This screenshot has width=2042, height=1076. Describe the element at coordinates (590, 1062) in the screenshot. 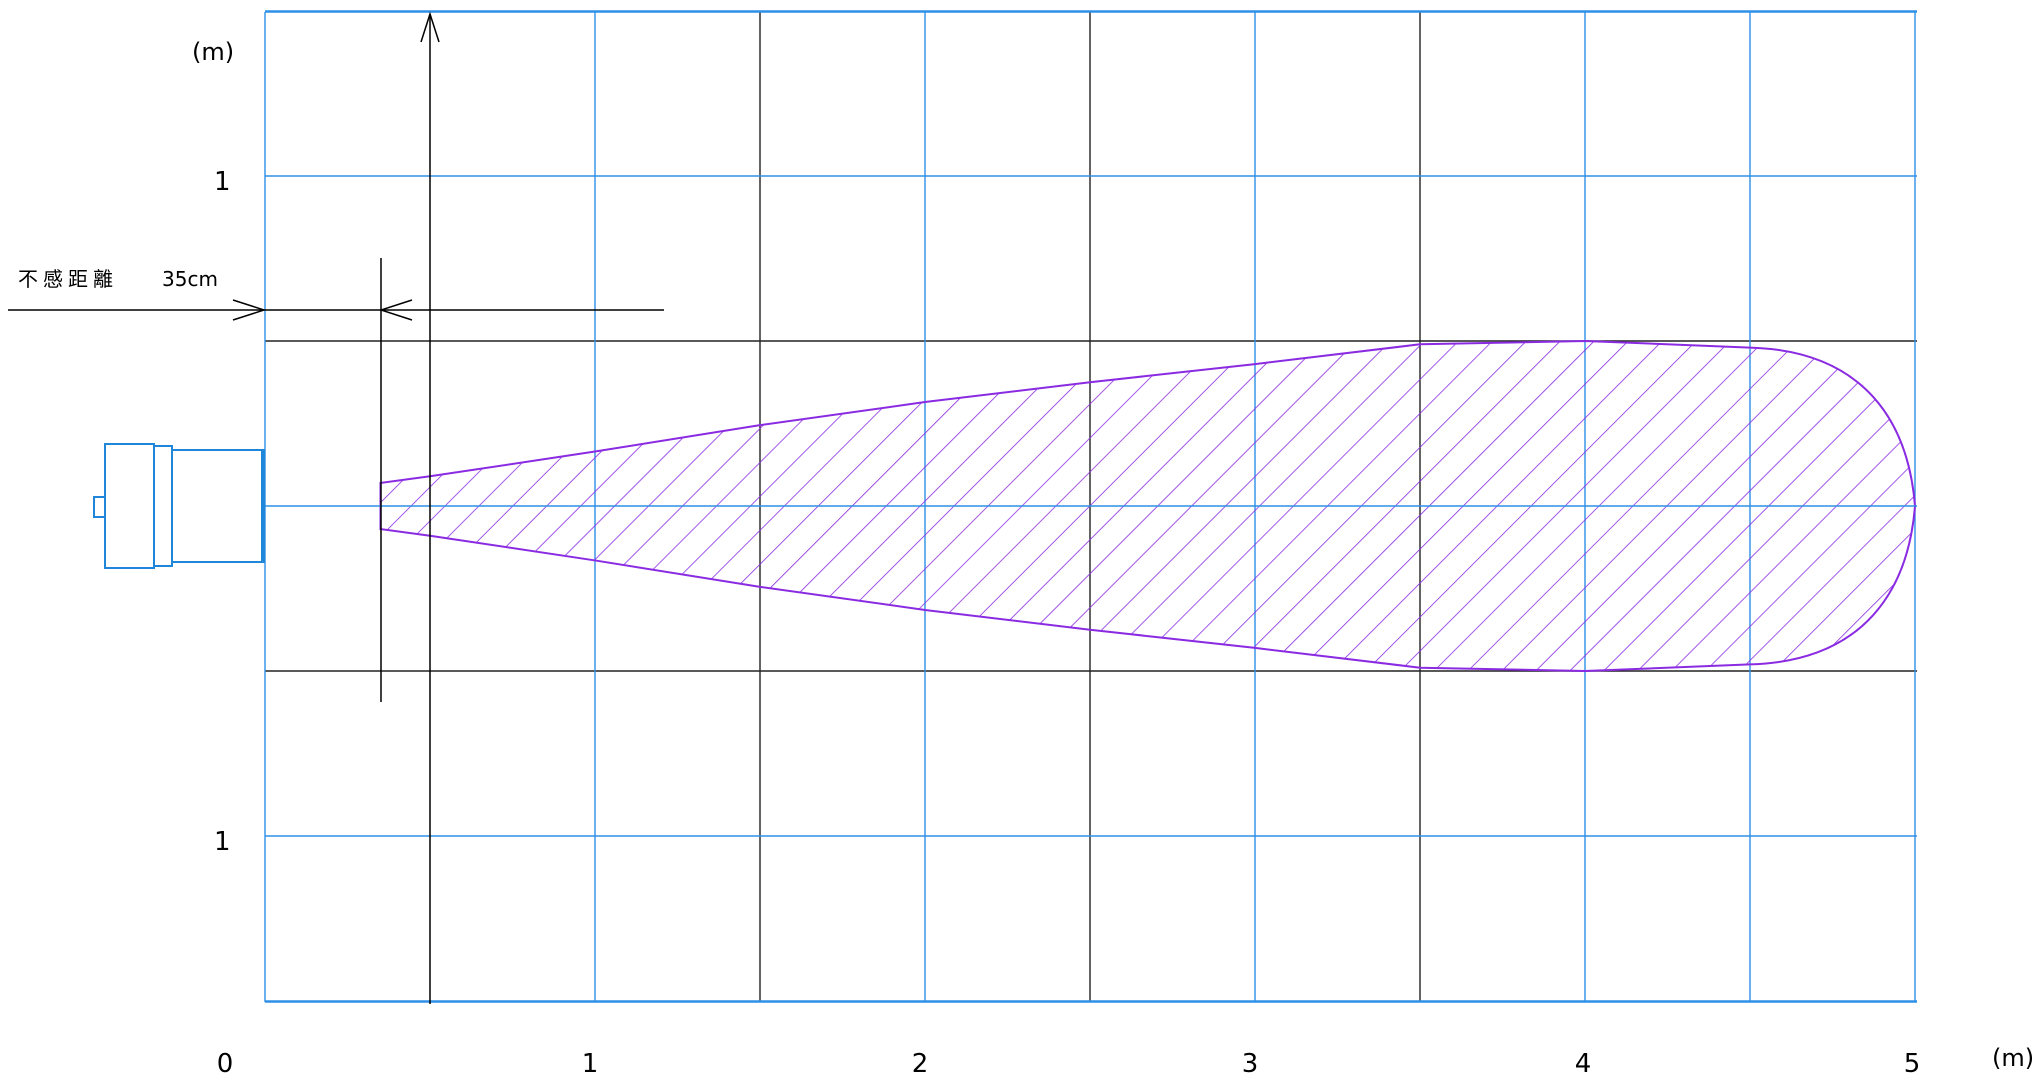

I see `x-tick-label: 1` at that location.